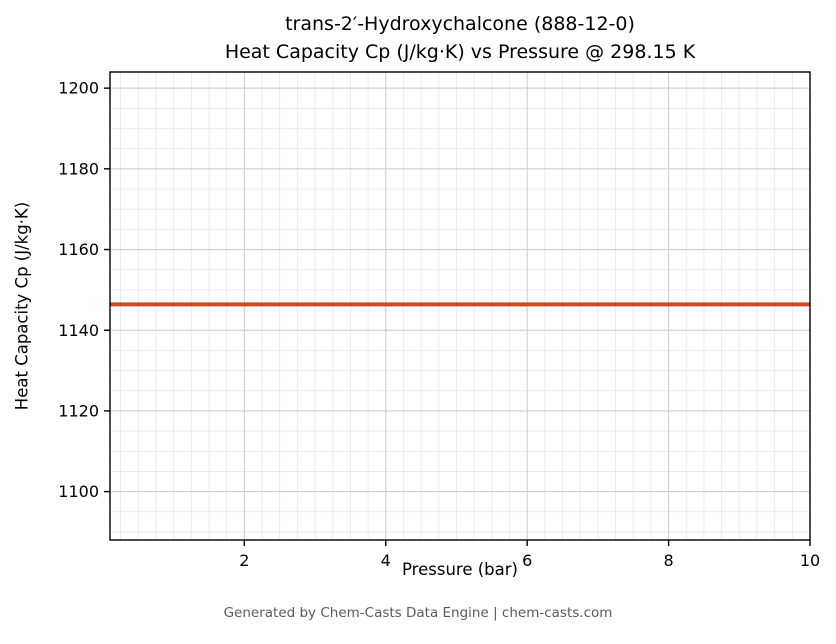 Image resolution: width=836 pixels, height=644 pixels. Describe the element at coordinates (668, 560) in the screenshot. I see `x-tick-label: 8` at that location.